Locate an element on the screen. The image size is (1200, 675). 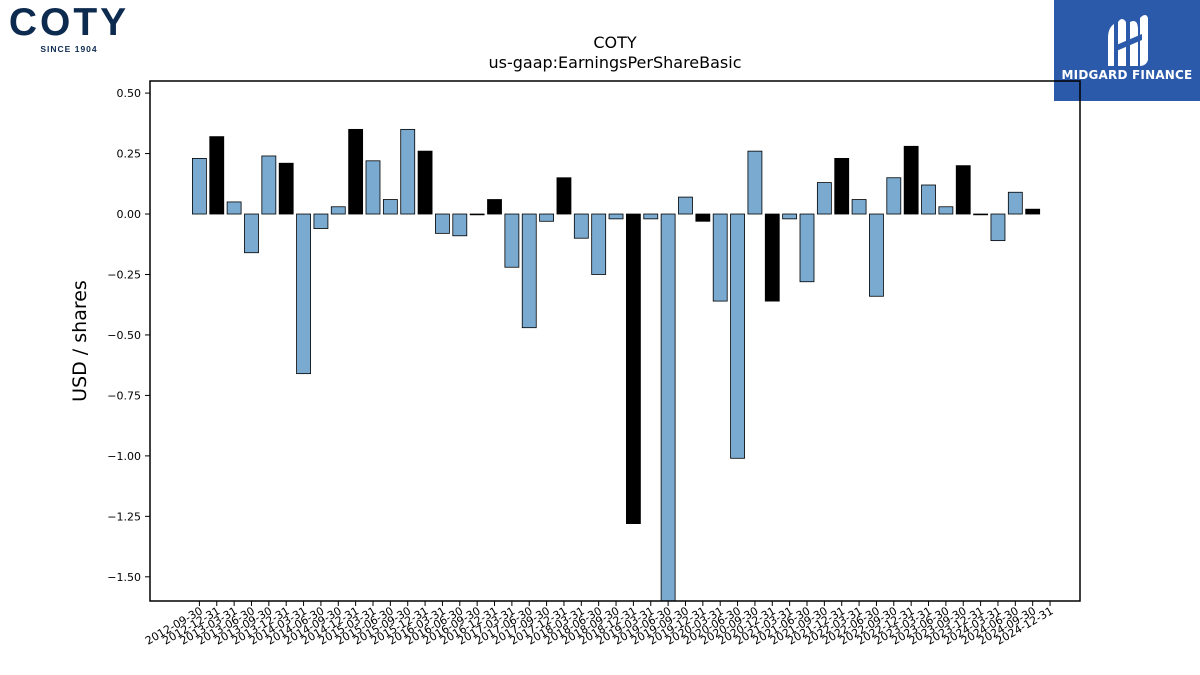
coty-logo: COTY SINCE 1904 is located at coordinates (69, 28).